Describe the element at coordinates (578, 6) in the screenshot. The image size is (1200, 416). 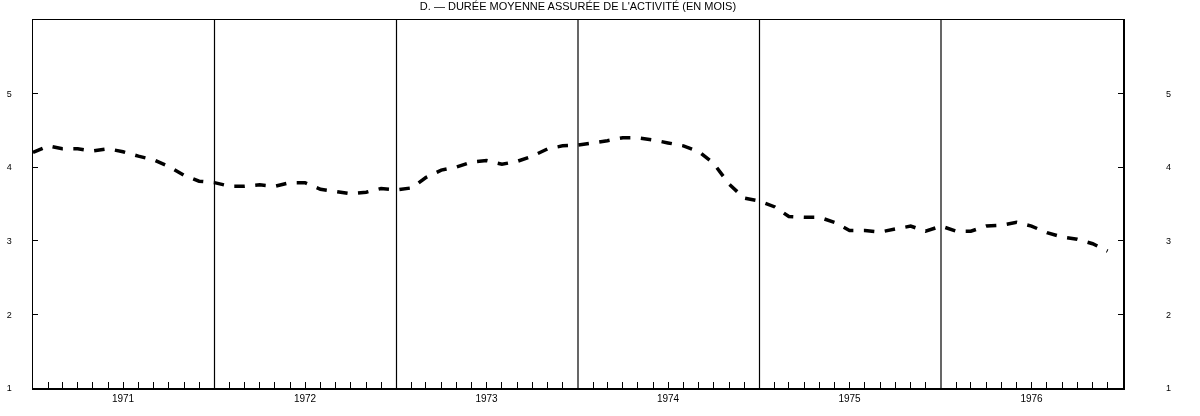
I see `chart-title: D. — DURÉE MOYENNE ASSURÉE DE L'ACTIVITÉ (EN MOIS)` at that location.